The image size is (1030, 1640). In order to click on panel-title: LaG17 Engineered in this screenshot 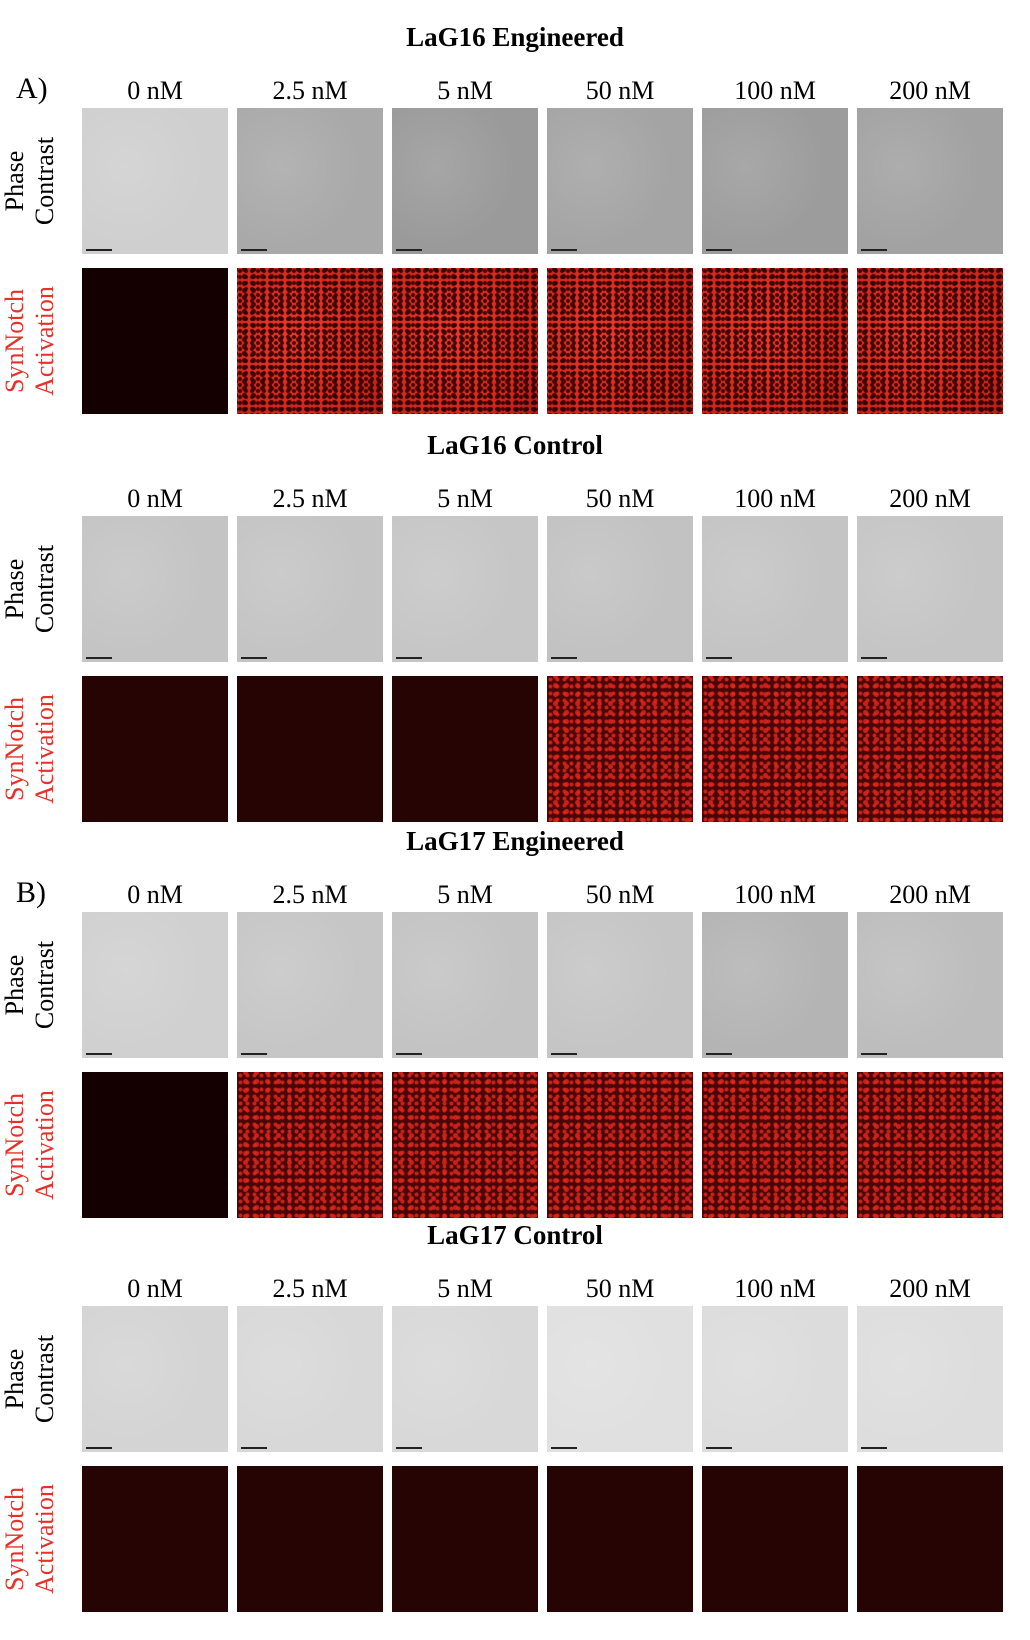, I will do `click(515, 841)`.